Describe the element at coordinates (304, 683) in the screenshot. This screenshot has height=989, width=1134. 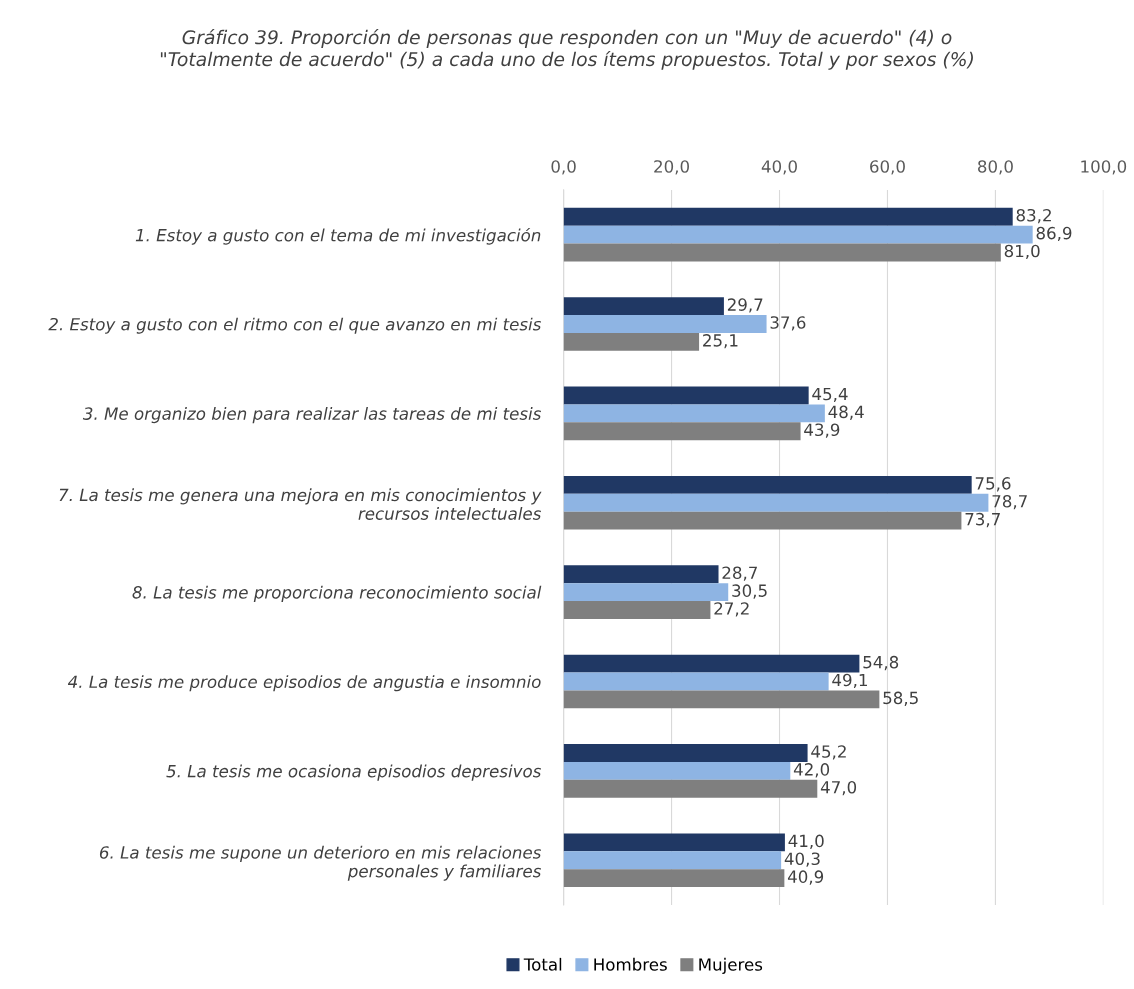
I see `y-tick-label: 4. La tesis me produce episodios de angustia e insomnio` at that location.